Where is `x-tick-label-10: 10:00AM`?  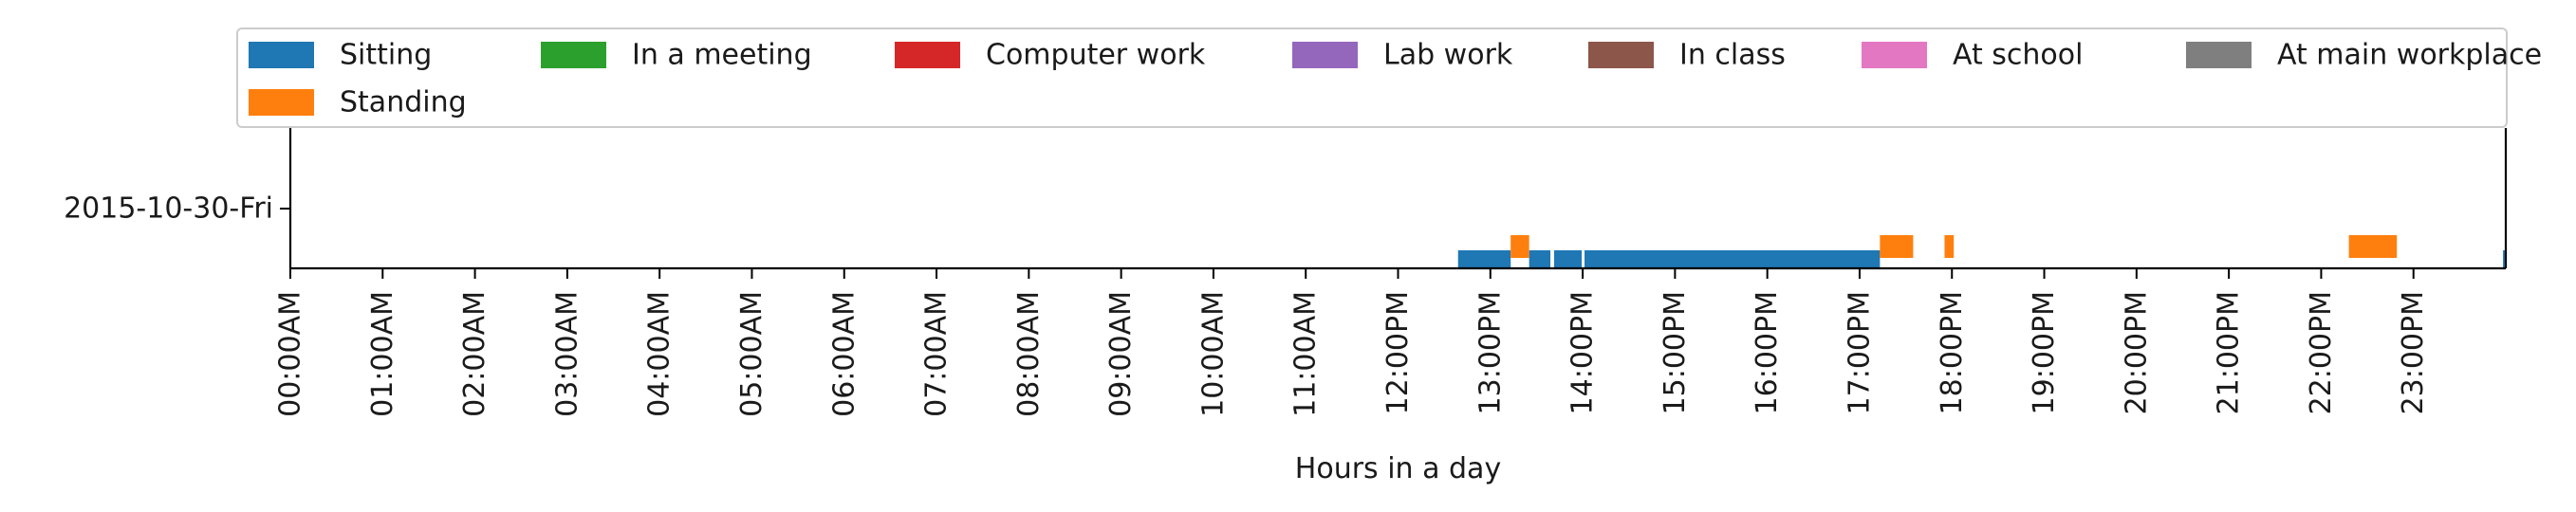 x-tick-label-10: 10:00AM is located at coordinates (1213, 354).